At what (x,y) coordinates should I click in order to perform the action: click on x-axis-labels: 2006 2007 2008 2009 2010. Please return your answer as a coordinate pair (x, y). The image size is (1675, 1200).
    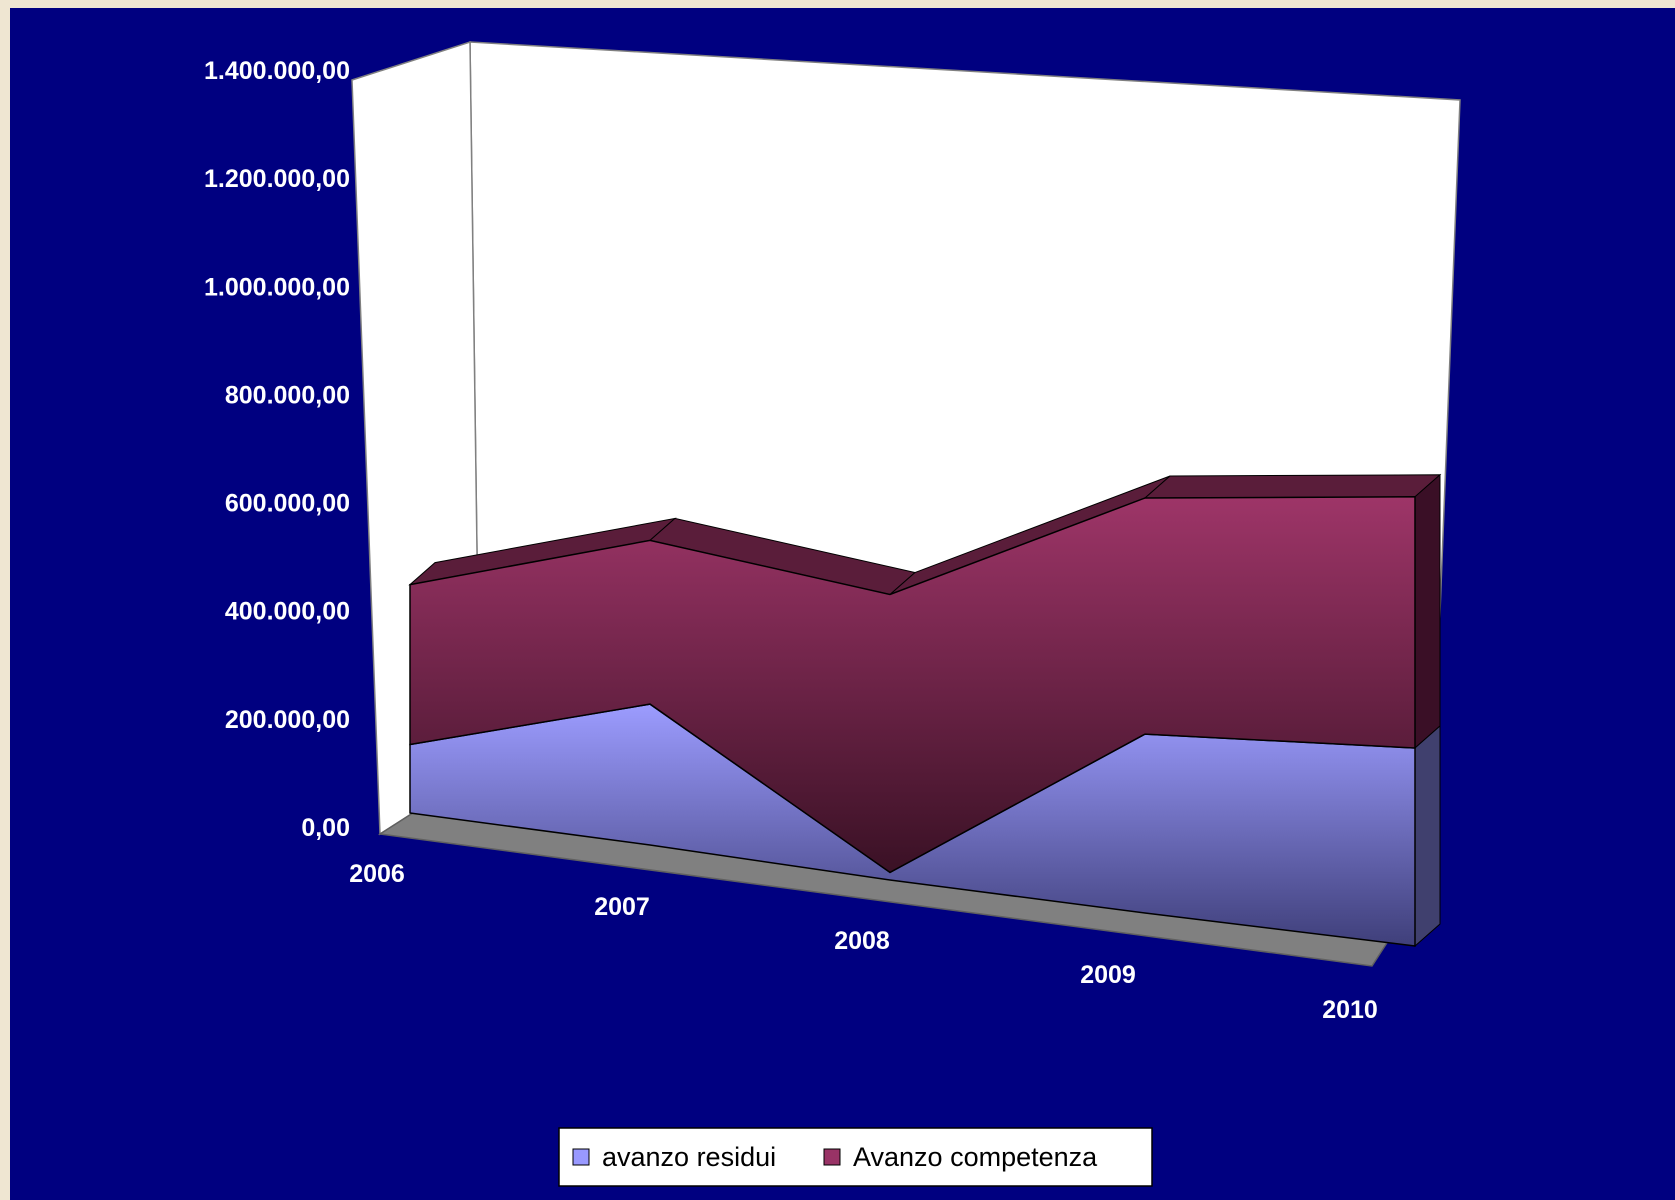
    Looking at the image, I should click on (863, 942).